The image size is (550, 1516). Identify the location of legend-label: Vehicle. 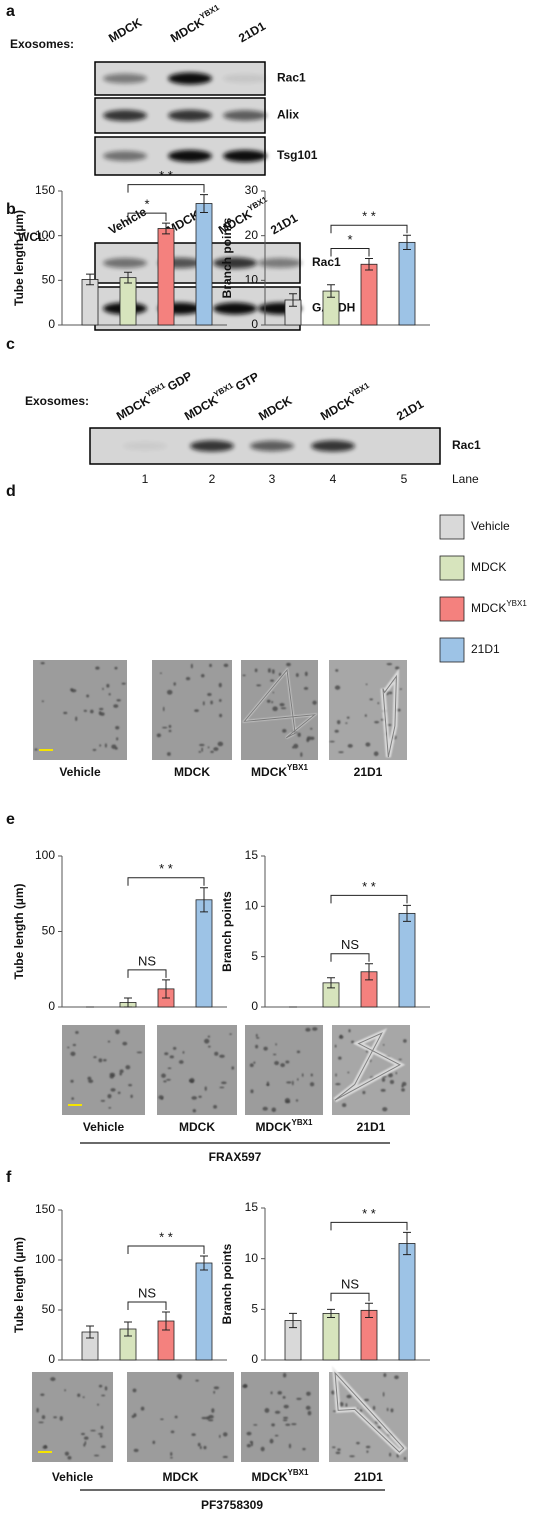
(490, 526).